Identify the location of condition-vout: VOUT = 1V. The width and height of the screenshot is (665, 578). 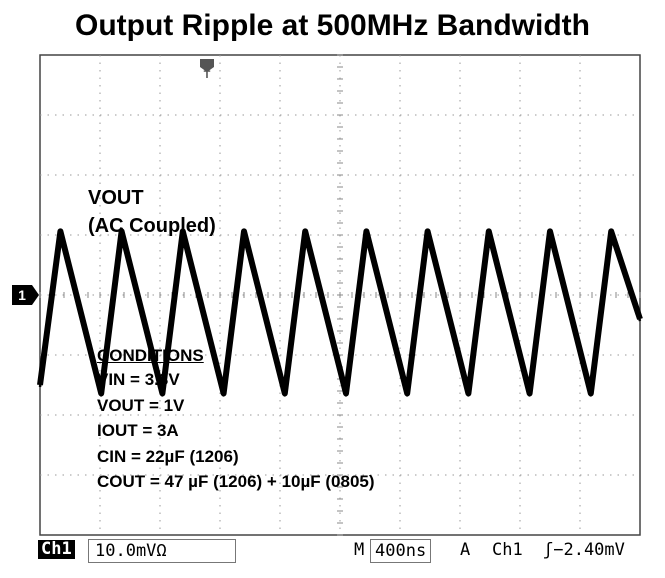
(141, 405).